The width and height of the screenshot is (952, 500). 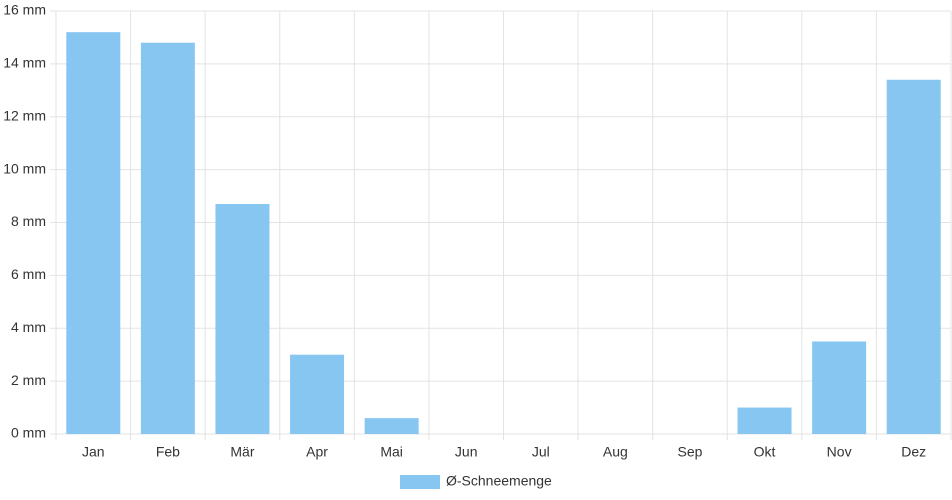 What do you see at coordinates (615, 452) in the screenshot?
I see `x-tick-label: Aug` at bounding box center [615, 452].